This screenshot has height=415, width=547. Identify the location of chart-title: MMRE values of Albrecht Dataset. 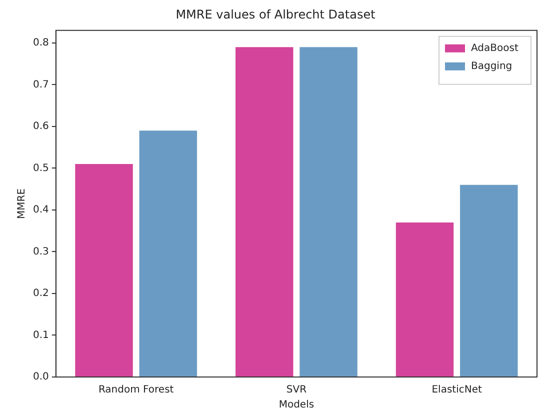
(276, 14).